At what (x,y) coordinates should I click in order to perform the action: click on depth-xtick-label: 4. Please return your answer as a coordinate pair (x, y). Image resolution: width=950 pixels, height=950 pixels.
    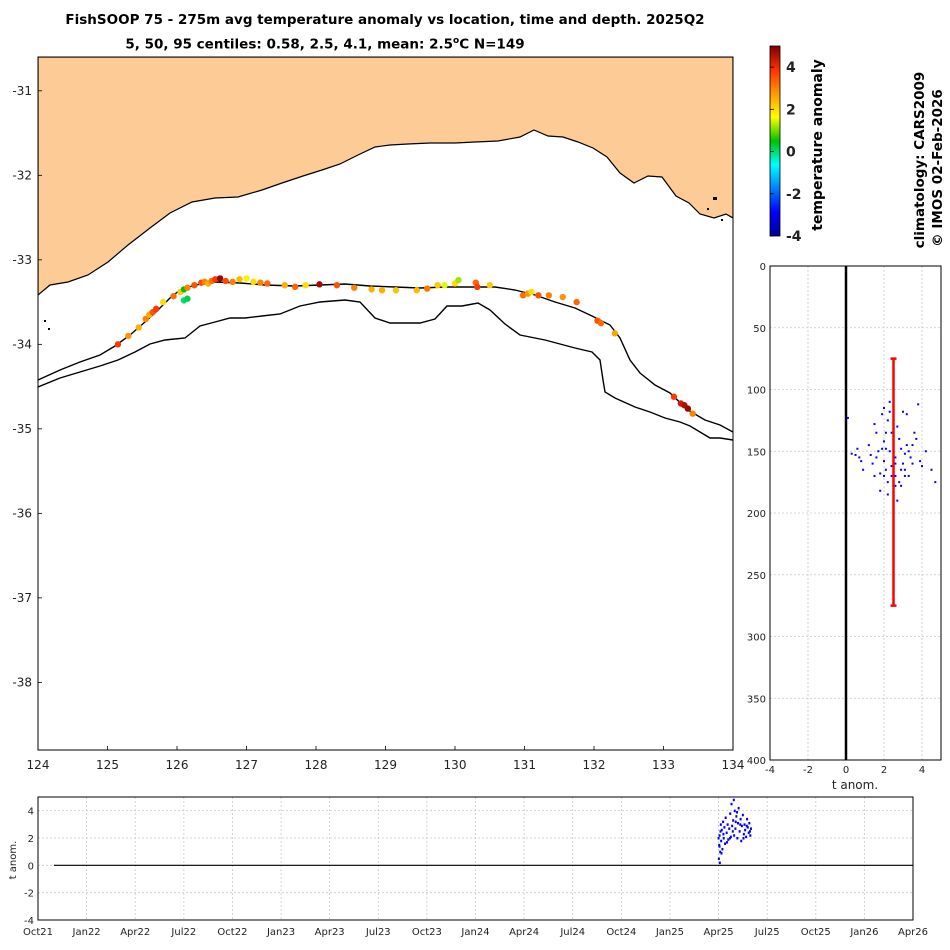
    Looking at the image, I should click on (922, 770).